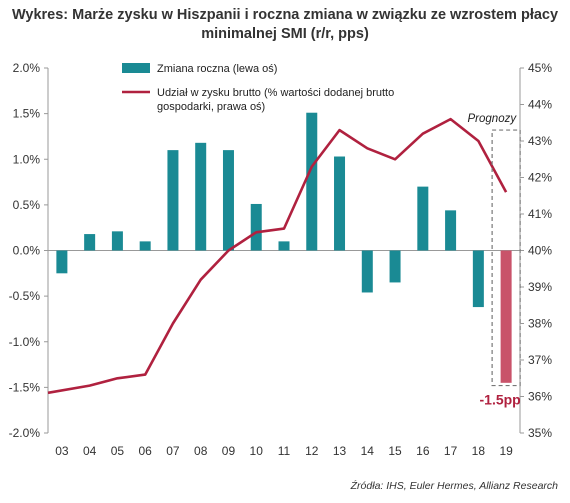 This screenshot has width=570, height=503. What do you see at coordinates (27, 159) in the screenshot?
I see `left-axis-tick-label: 1.0%` at bounding box center [27, 159].